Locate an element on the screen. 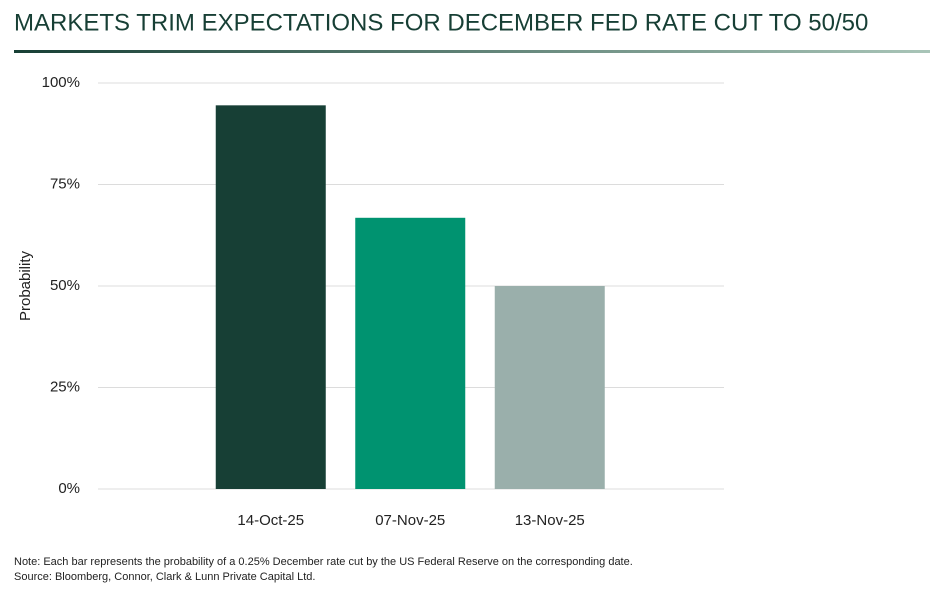  x-tick-label: 14-Oct-25 is located at coordinates (270, 520).